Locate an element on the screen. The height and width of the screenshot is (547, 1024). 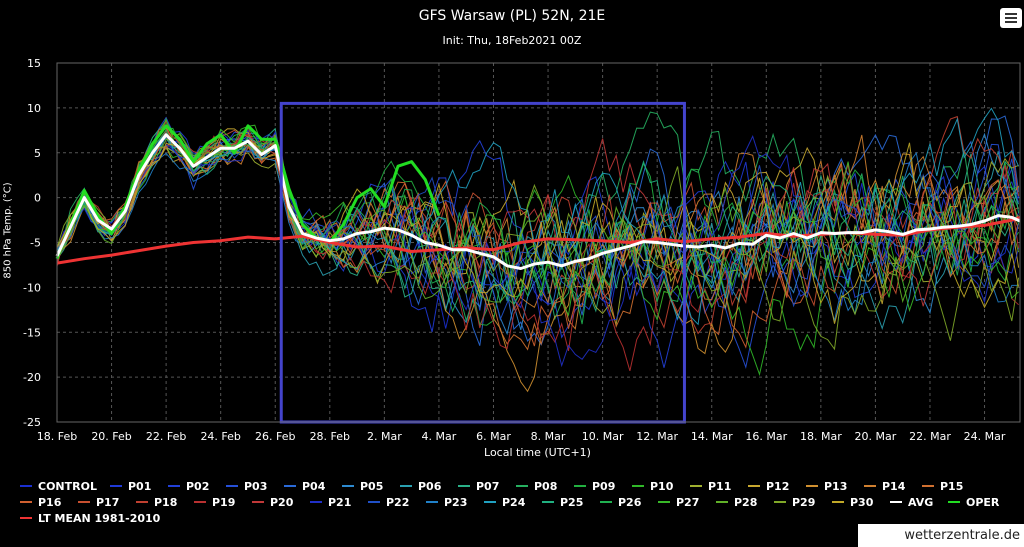
legend-item-p15: P15 is located at coordinates (951, 486).